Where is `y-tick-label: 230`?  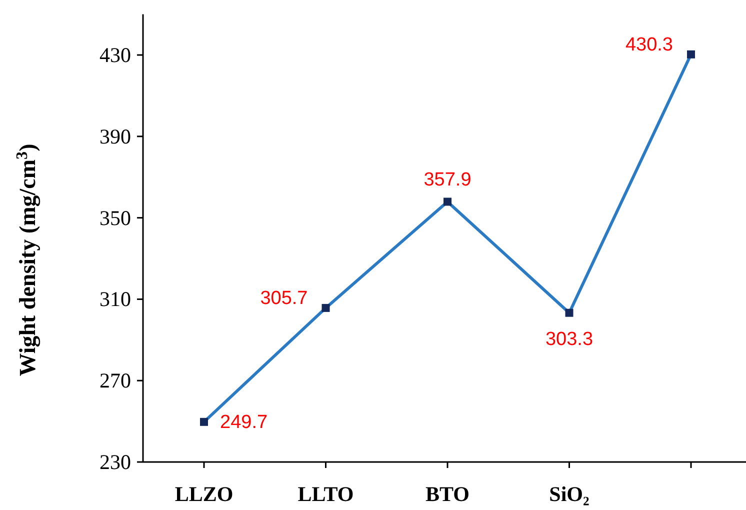
y-tick-label: 230 is located at coordinates (115, 462).